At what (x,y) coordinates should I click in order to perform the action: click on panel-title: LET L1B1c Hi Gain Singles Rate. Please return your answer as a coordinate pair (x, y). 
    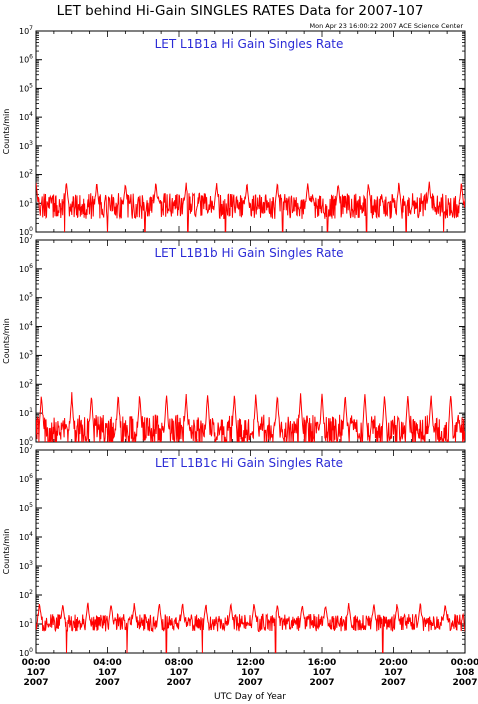
    Looking at the image, I should click on (249, 463).